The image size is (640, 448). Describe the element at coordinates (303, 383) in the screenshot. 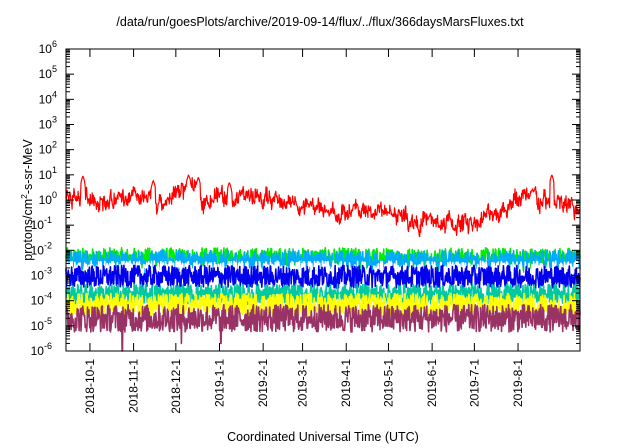

I see `x-tick-label: 2019-3-1` at that location.